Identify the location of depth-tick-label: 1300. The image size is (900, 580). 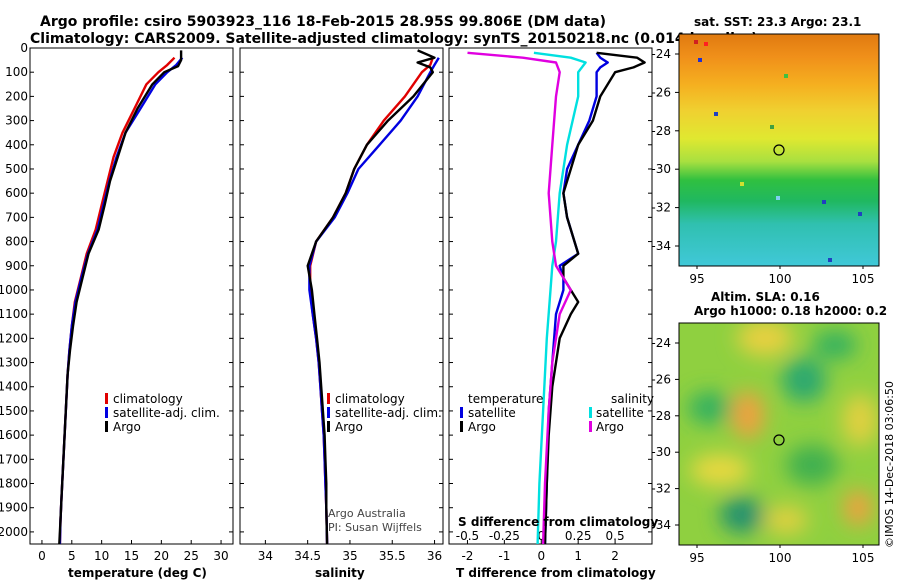
(14, 363).